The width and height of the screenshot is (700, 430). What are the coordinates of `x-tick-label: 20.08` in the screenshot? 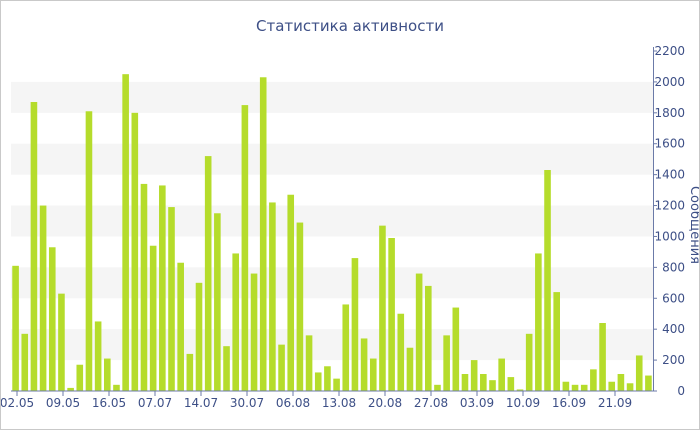 It's located at (385, 403).